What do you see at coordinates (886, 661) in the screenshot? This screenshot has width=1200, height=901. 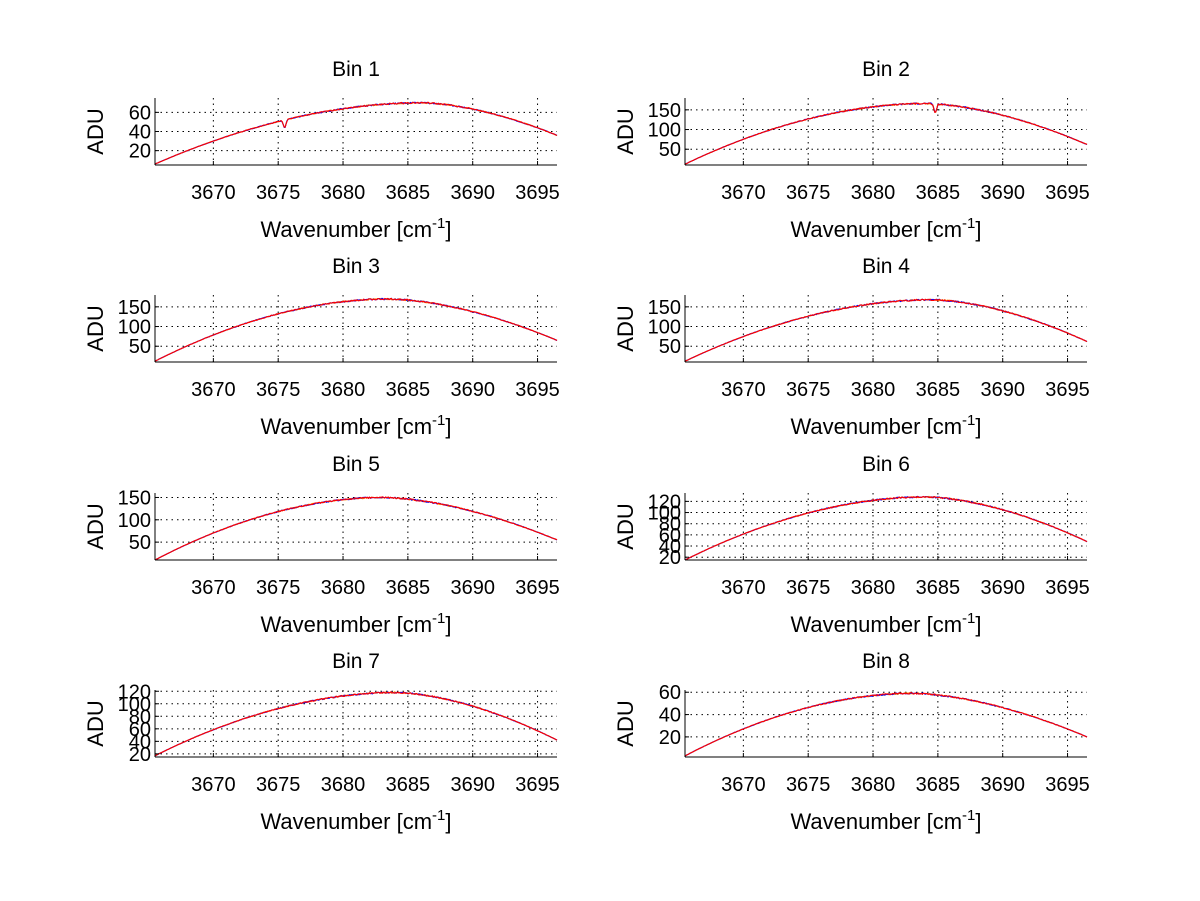 I see `subplot-title: Bin 8` at bounding box center [886, 661].